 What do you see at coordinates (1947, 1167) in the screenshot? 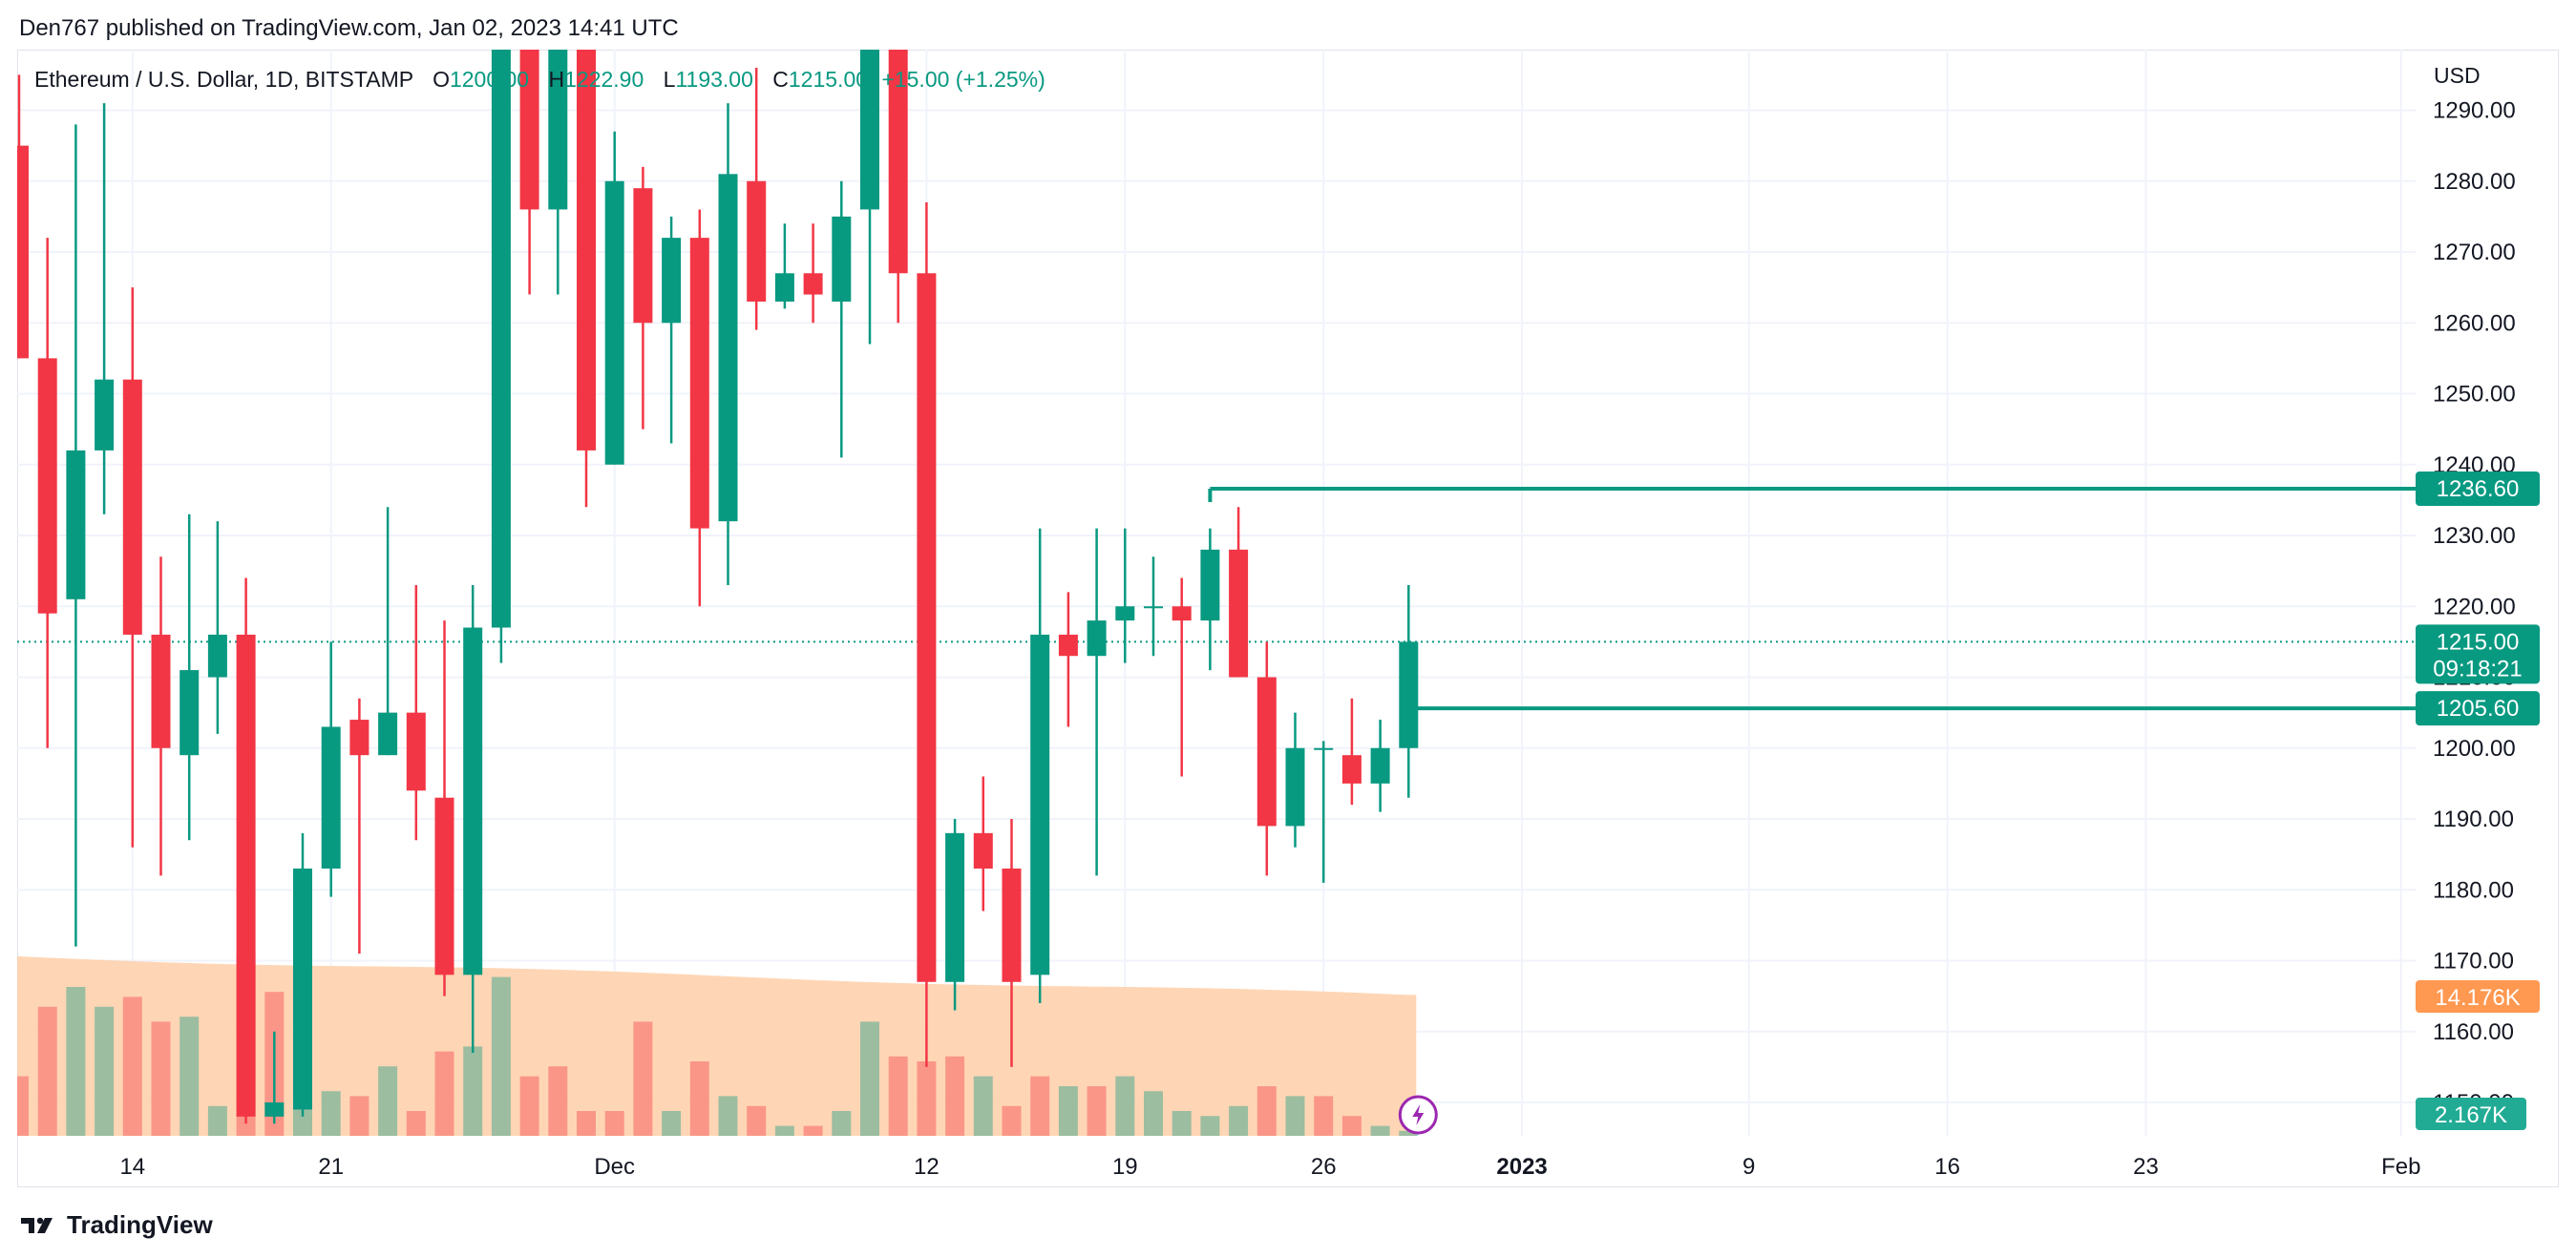
I see `time-tick-label: 16` at bounding box center [1947, 1167].